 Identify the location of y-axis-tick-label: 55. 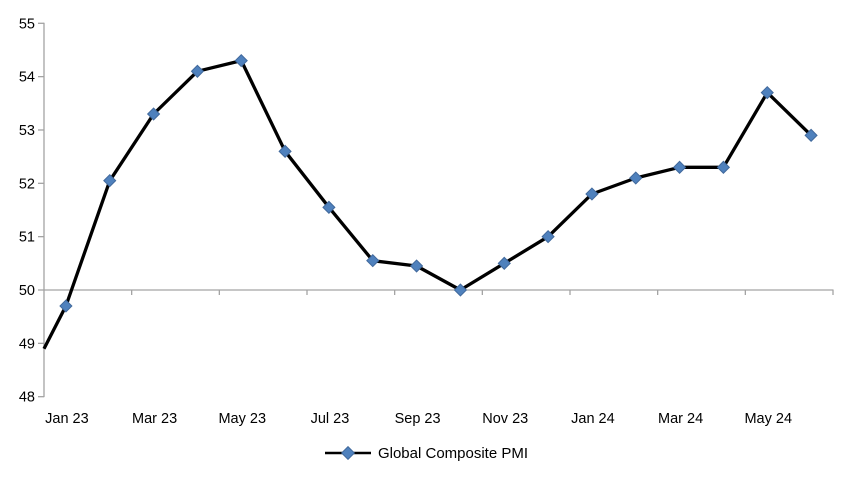
(27, 24).